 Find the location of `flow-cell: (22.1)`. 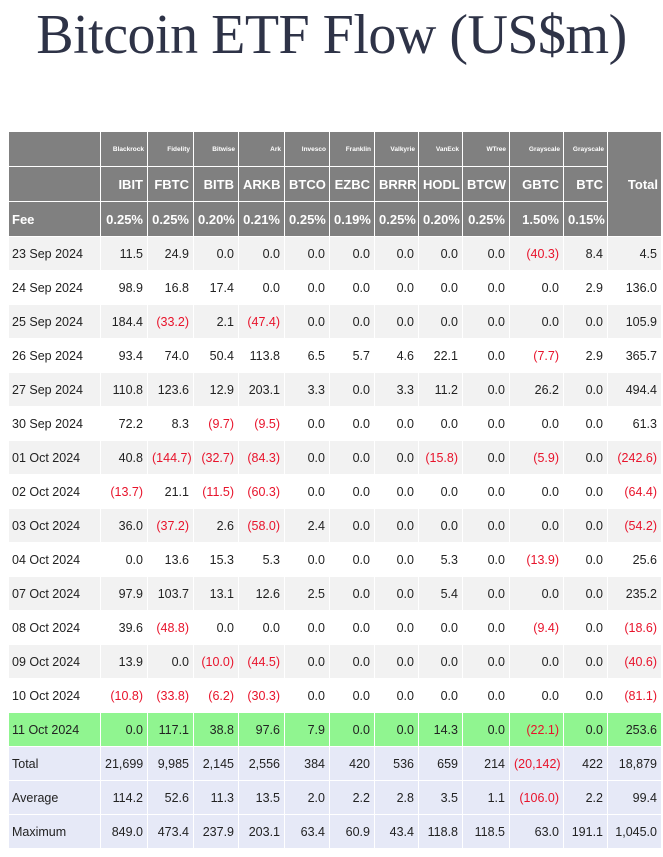

flow-cell: (22.1) is located at coordinates (536, 729).